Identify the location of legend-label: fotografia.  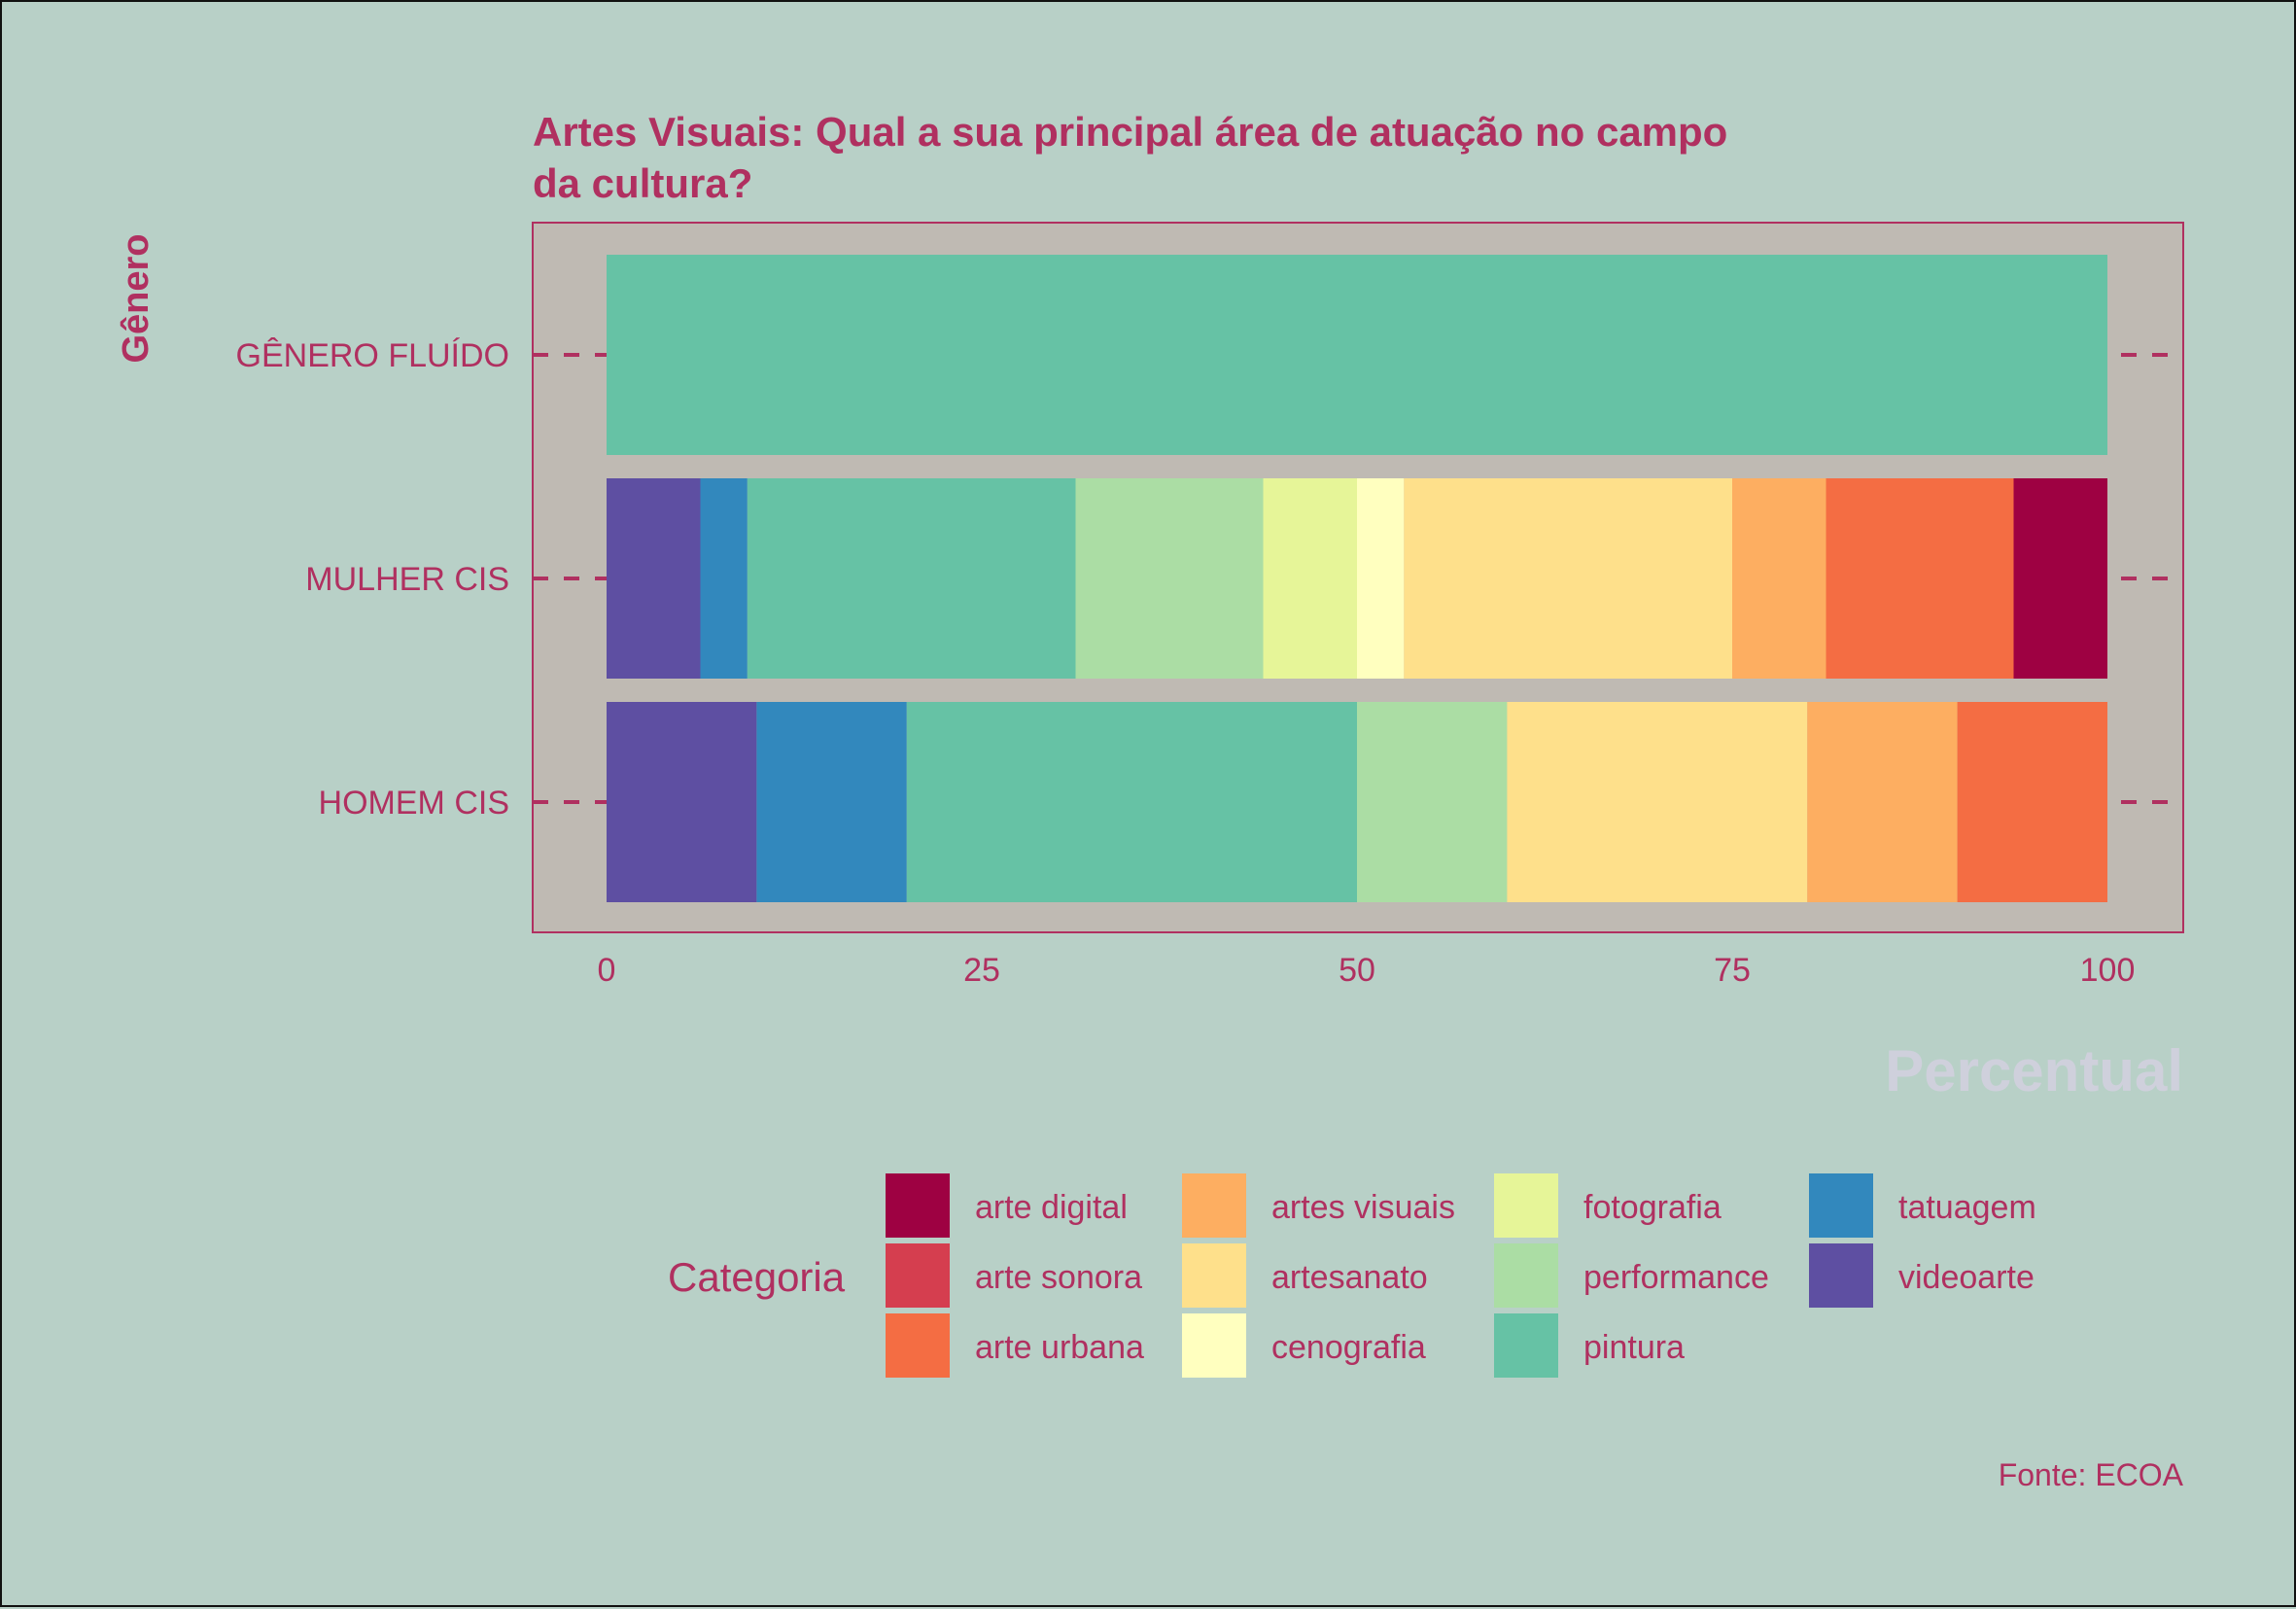
(1652, 1207).